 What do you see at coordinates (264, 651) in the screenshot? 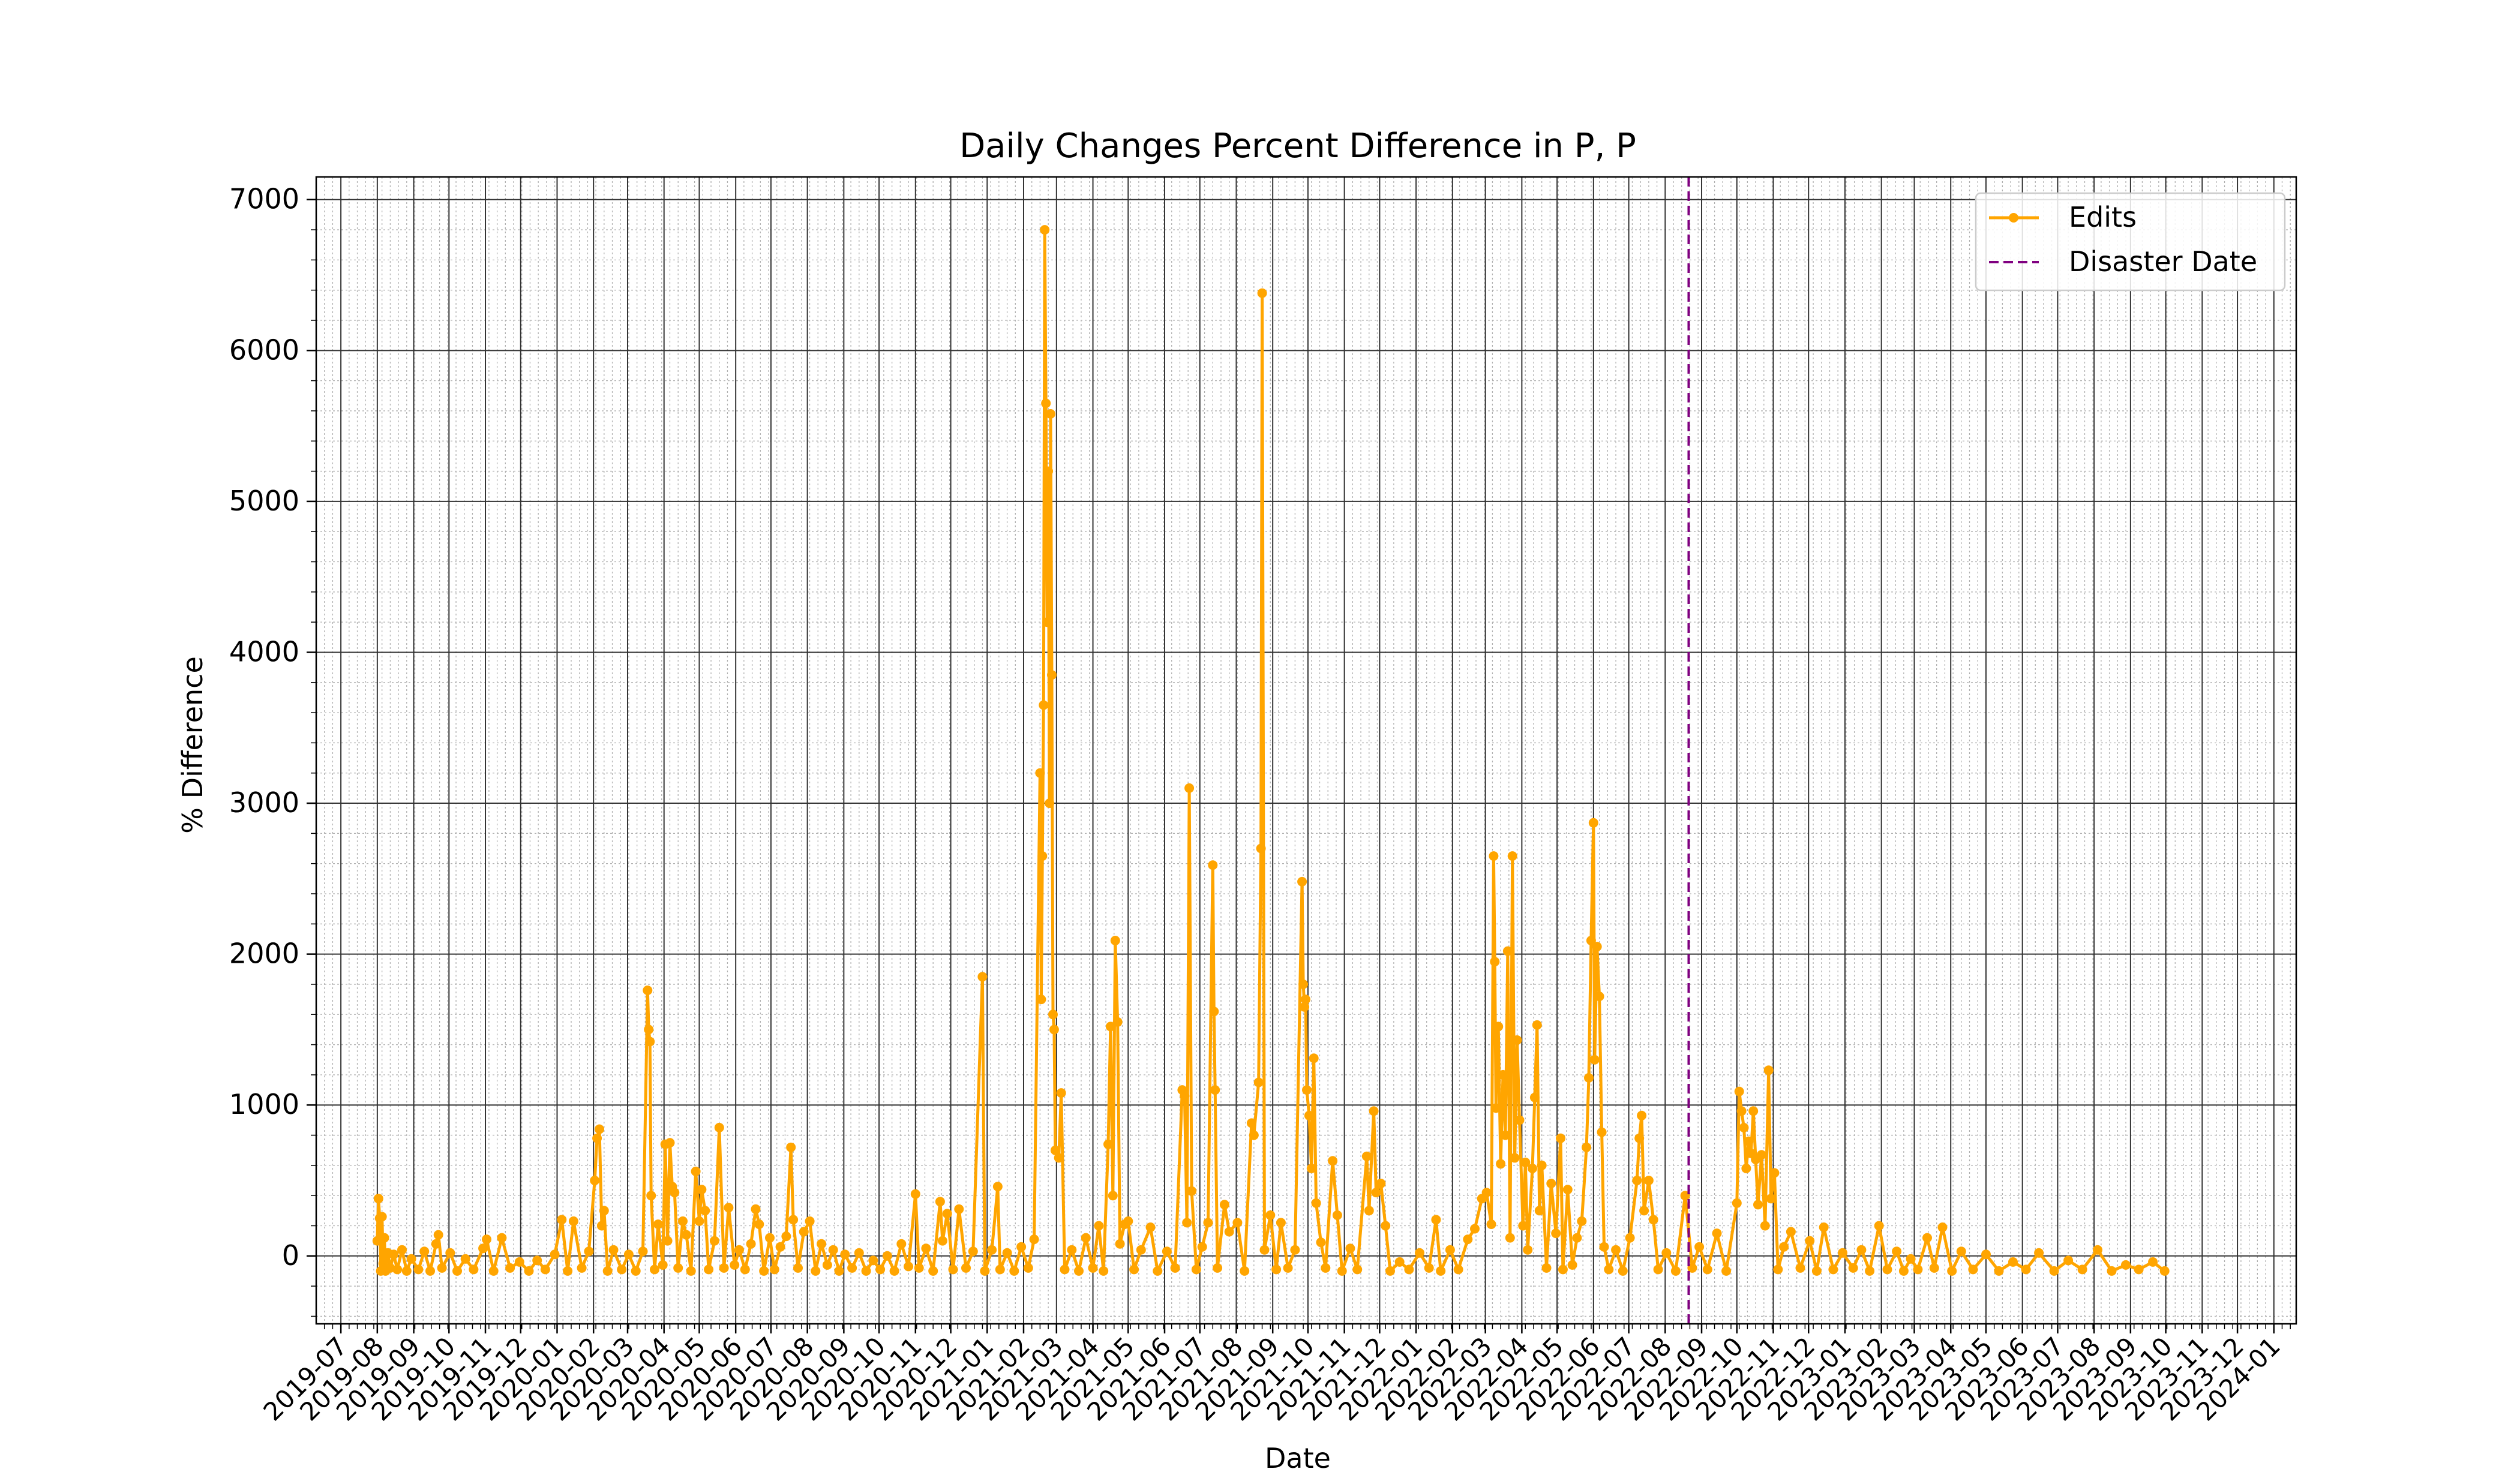
I see `y-tick-label: 4000` at bounding box center [264, 651].